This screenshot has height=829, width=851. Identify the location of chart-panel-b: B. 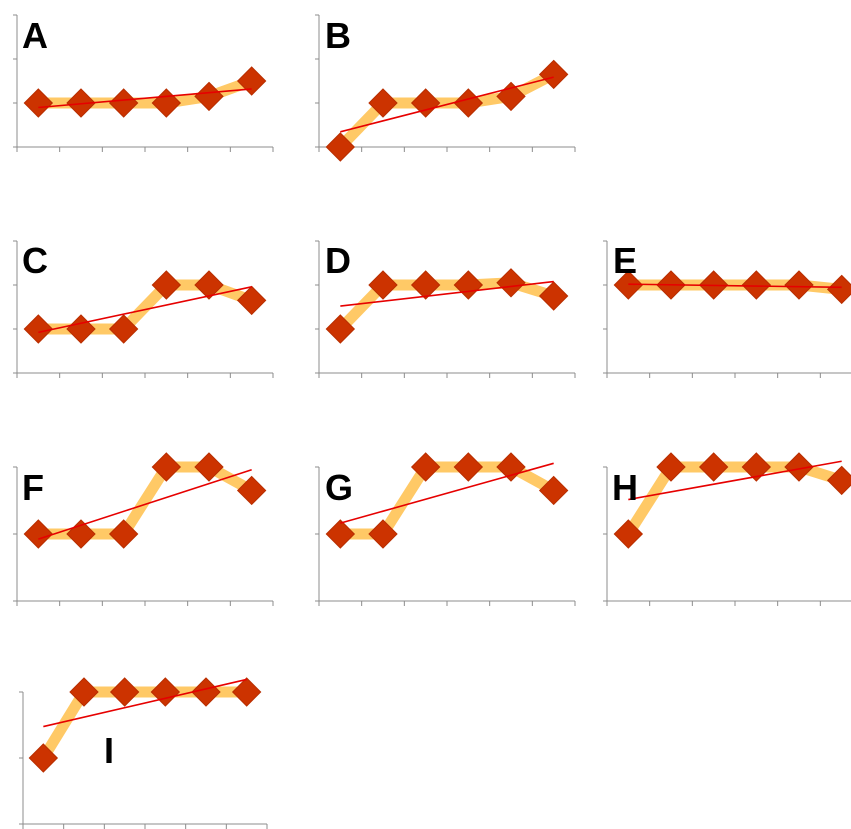
(445, 88).